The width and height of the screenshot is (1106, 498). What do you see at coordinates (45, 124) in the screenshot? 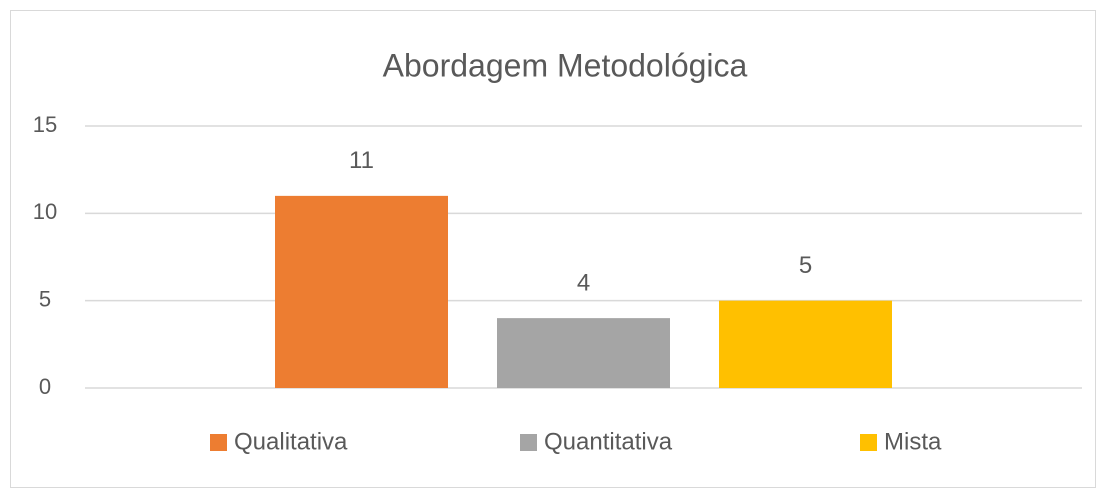
I see `y-tick-label: 15` at bounding box center [45, 124].